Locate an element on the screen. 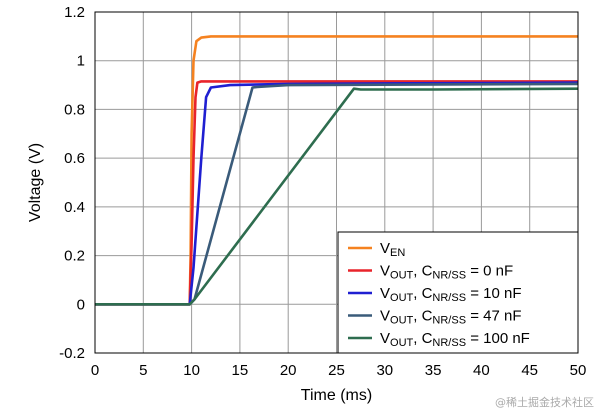 The image size is (599, 412). y-tick-label: 0.6 is located at coordinates (74, 158).